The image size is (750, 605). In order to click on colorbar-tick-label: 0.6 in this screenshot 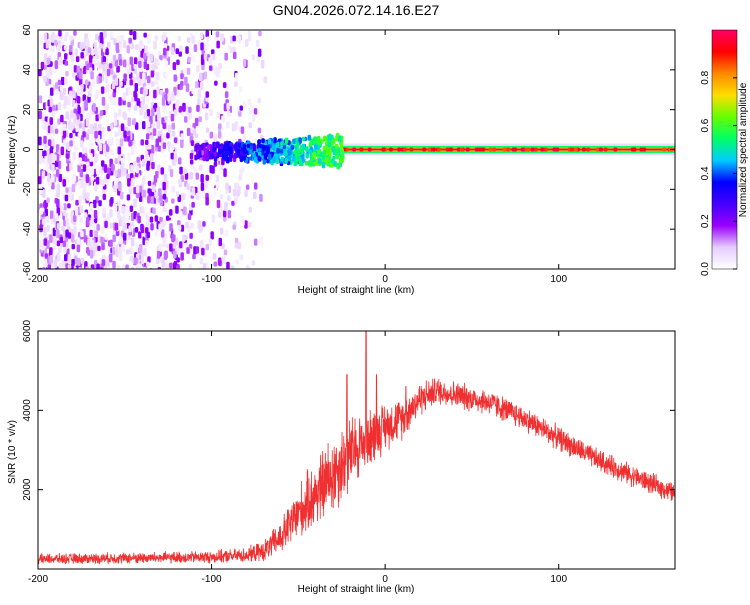, I will do `click(705, 125)`.